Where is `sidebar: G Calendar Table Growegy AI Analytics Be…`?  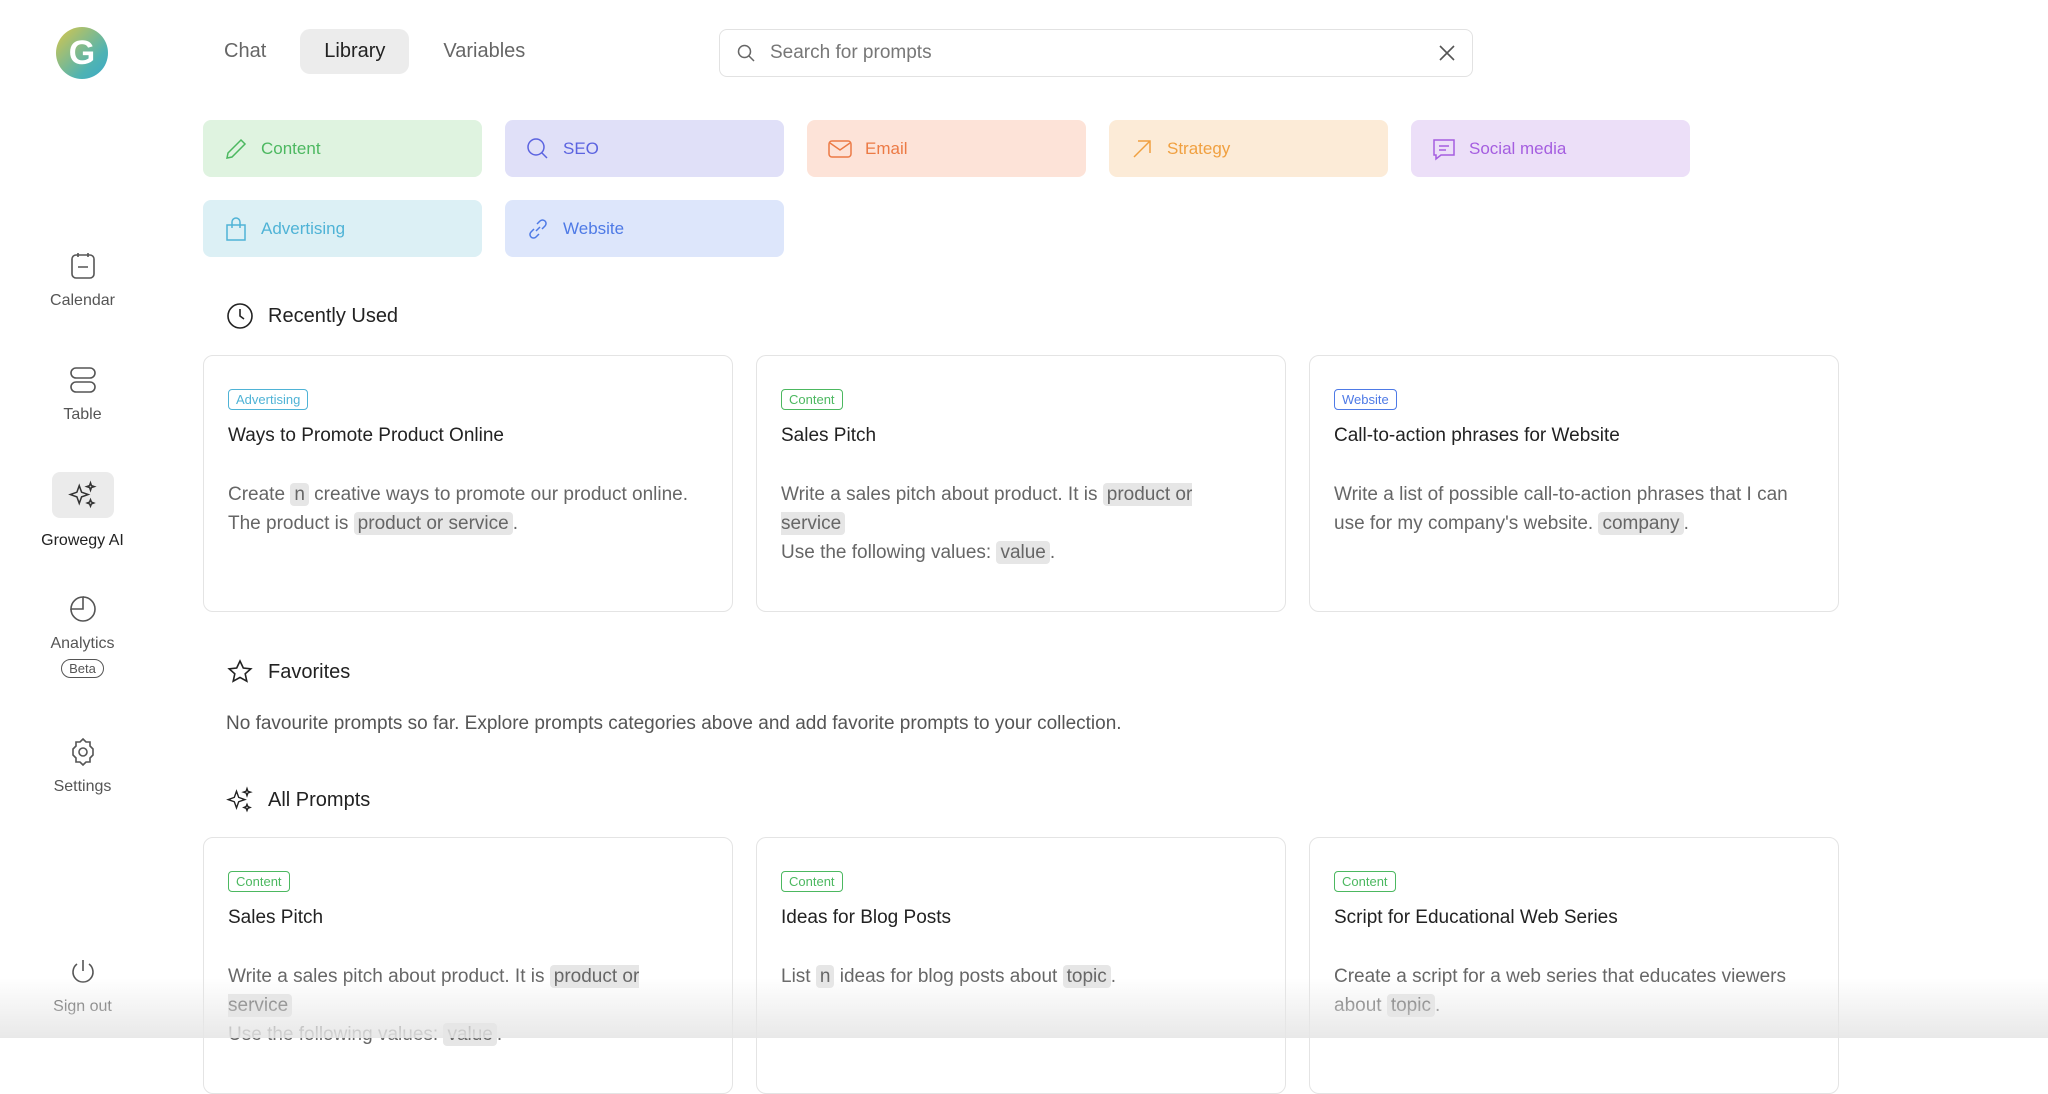 sidebar: G Calendar Table Growegy AI Analytics Be… is located at coordinates (82, 519).